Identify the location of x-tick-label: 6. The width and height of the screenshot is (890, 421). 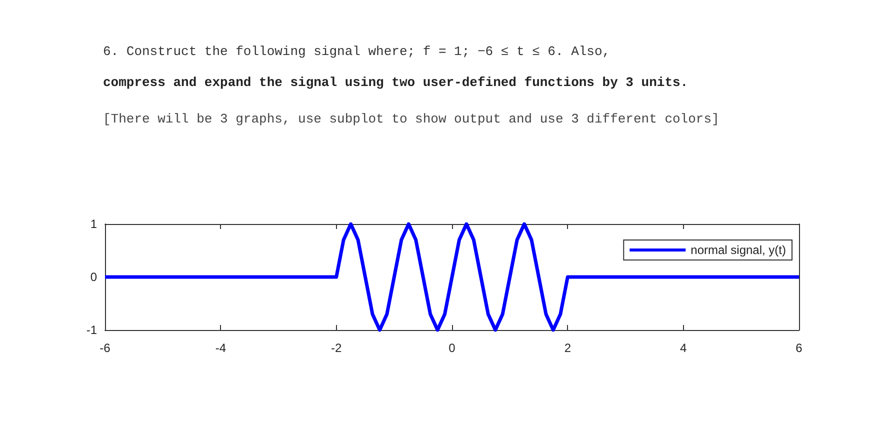
(799, 348).